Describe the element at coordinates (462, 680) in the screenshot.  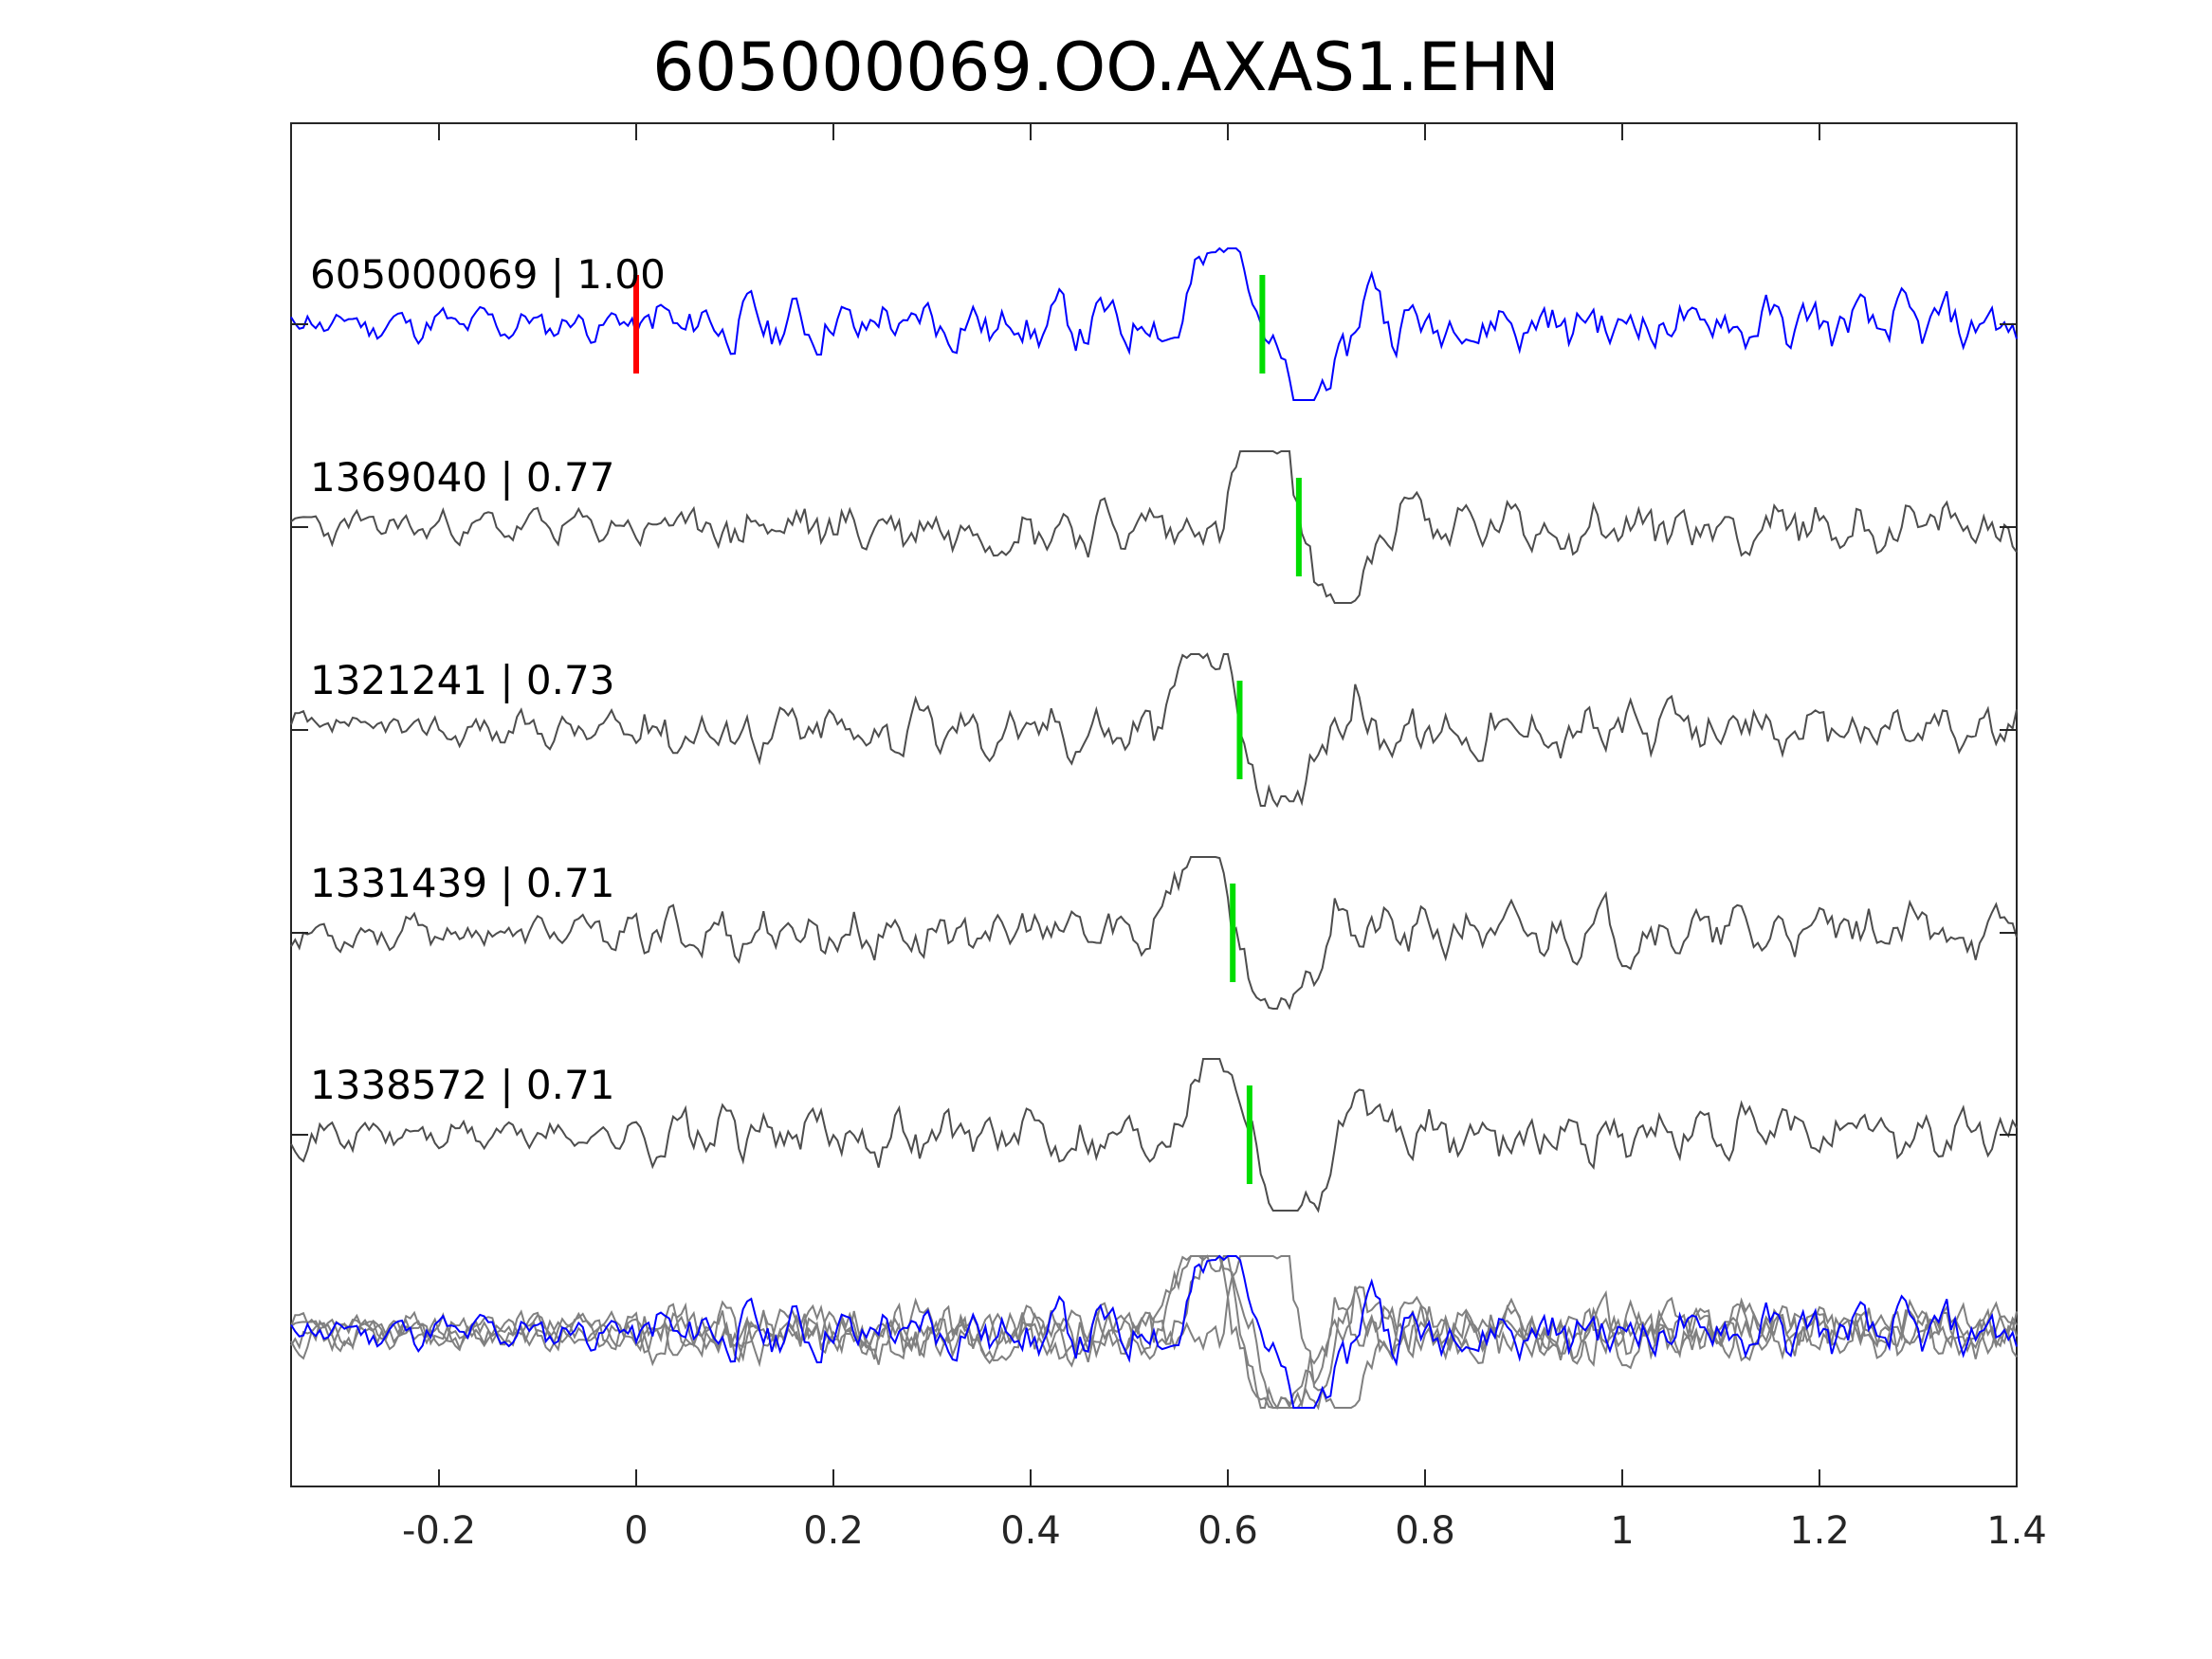
I see `trace-label-1321241: 1321241 | 0.73` at that location.